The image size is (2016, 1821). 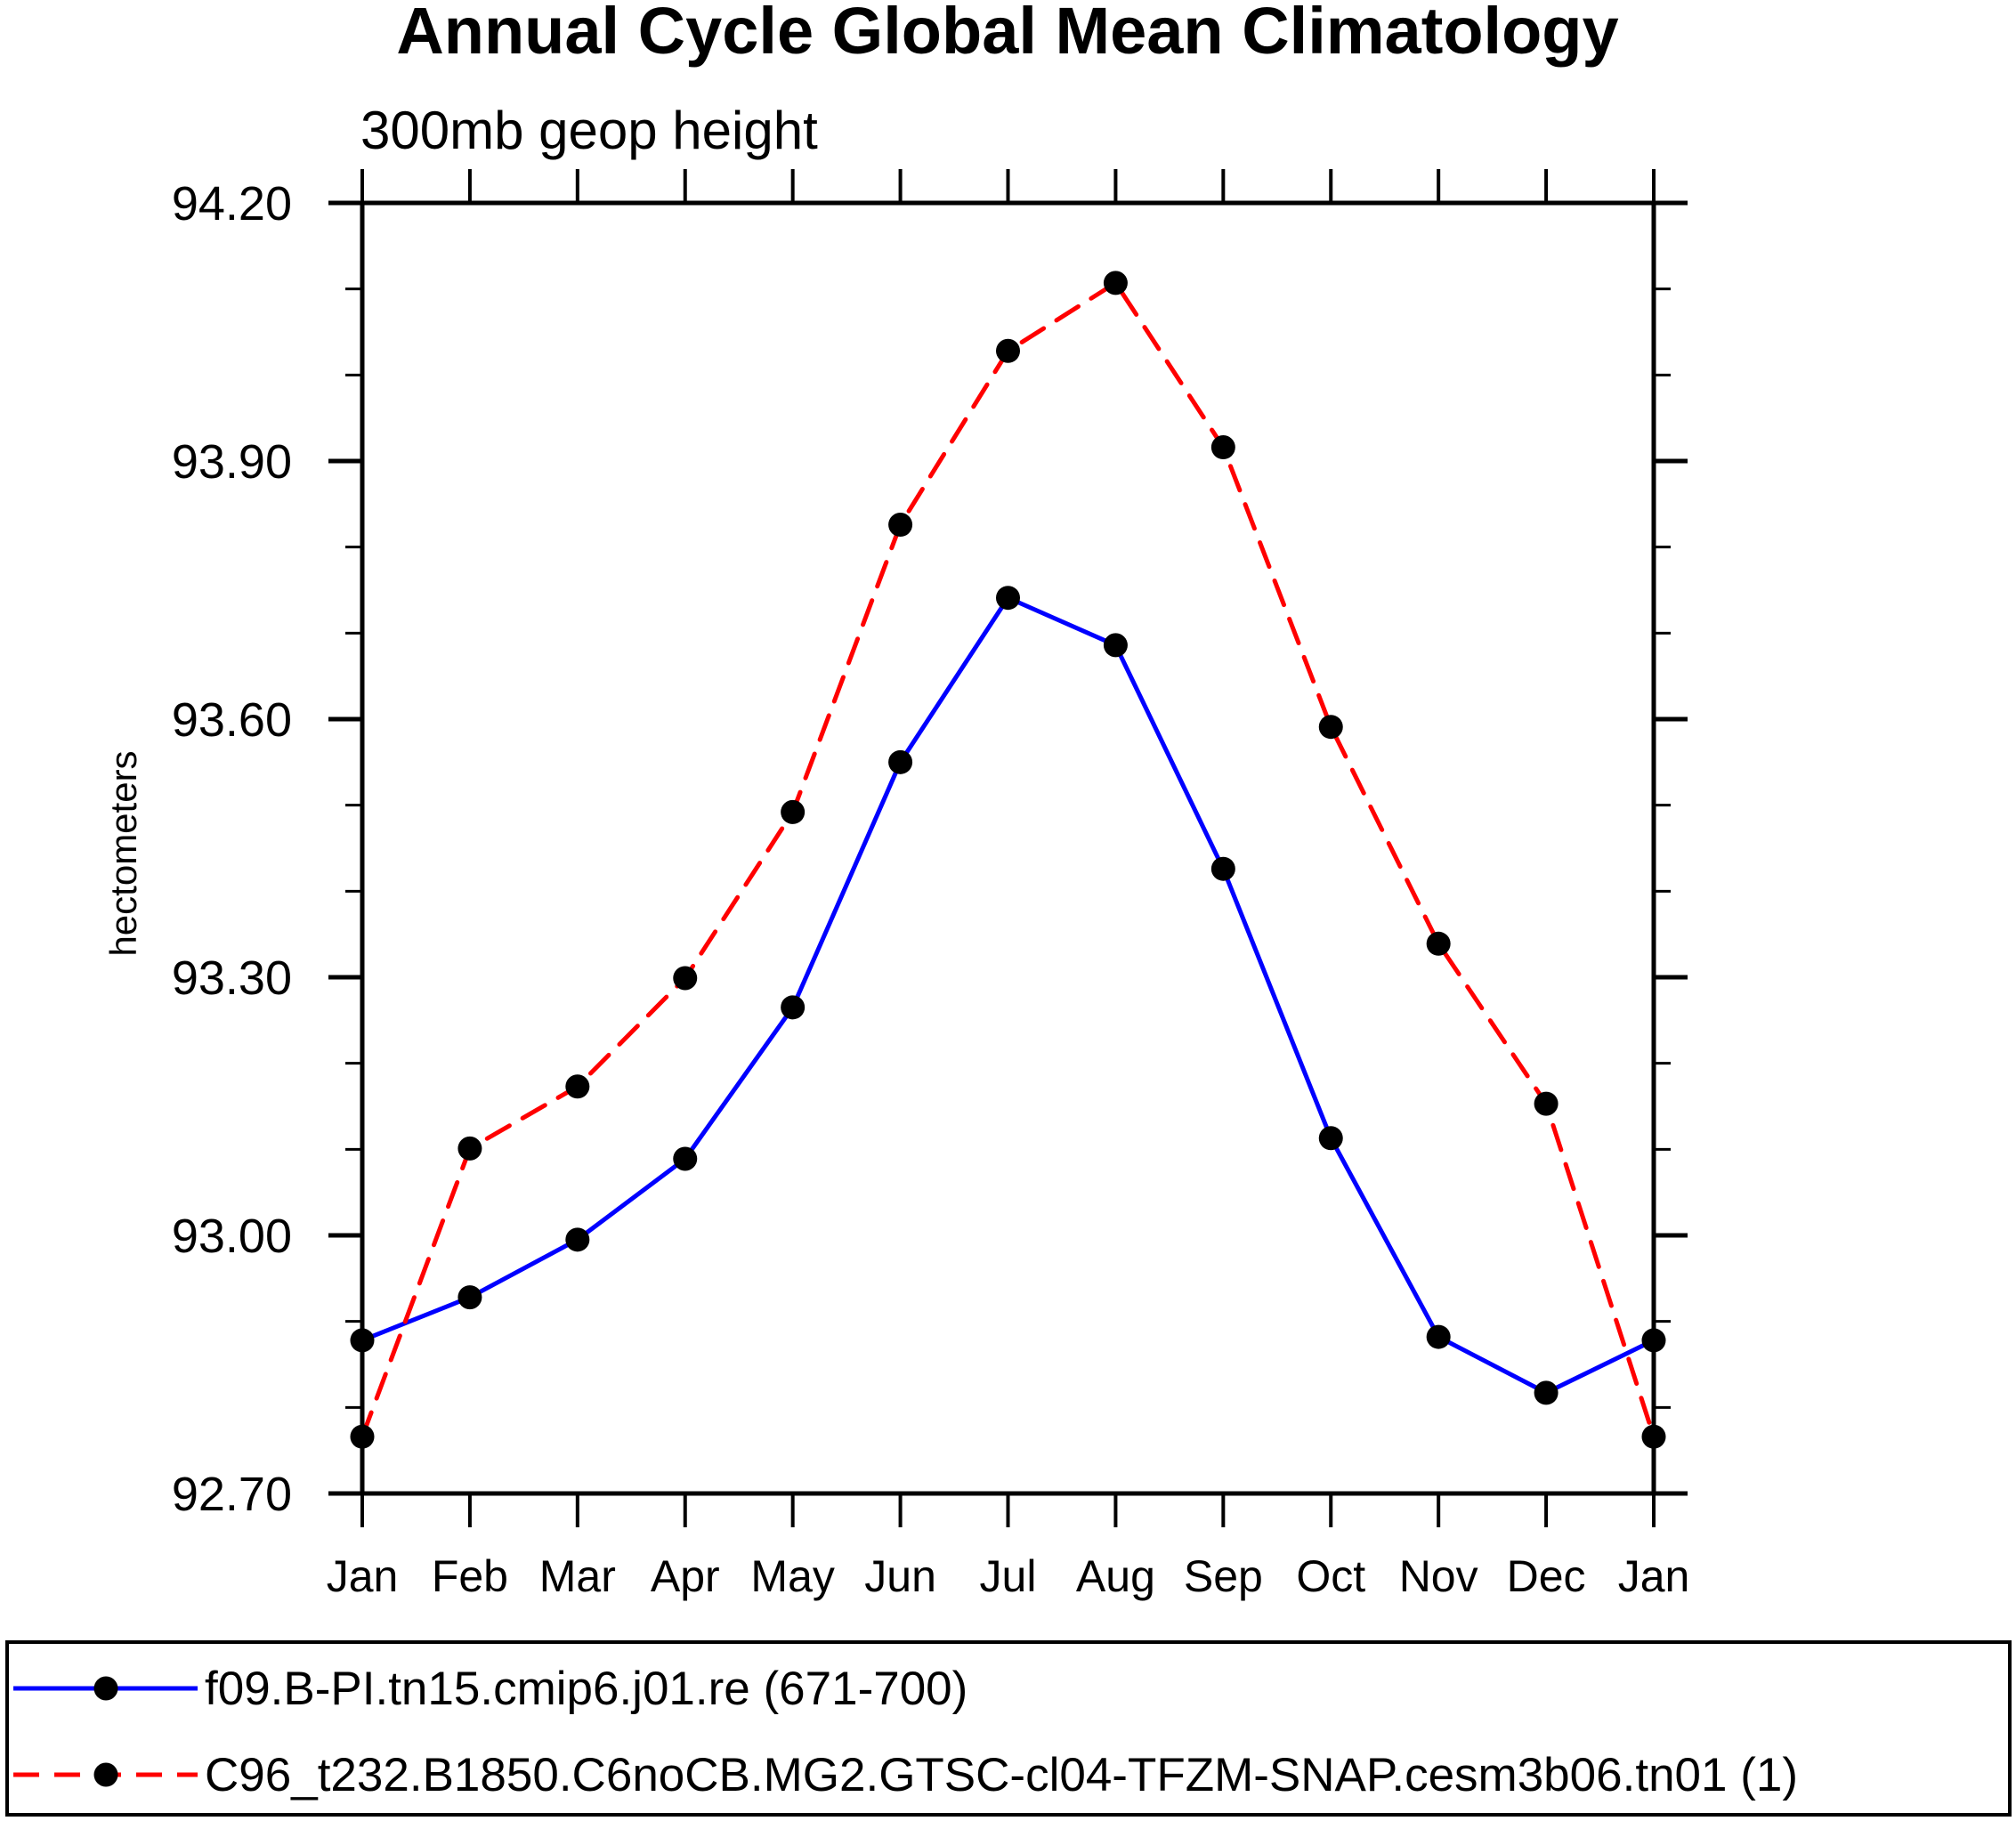 What do you see at coordinates (232, 462) in the screenshot?
I see `y-tick-label: 93.90` at bounding box center [232, 462].